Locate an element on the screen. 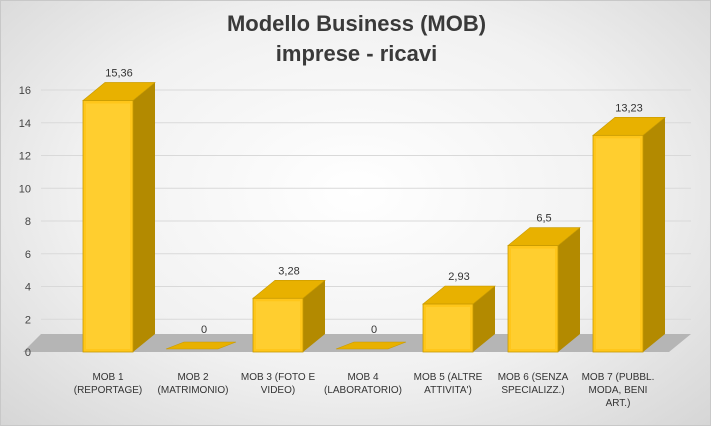  y-tick-label: 6 is located at coordinates (28, 255).